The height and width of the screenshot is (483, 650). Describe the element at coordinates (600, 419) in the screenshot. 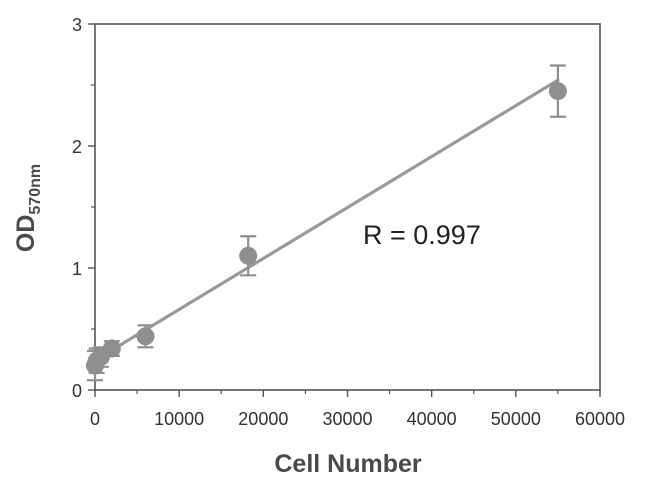

I see `x-tick-label: 60000` at that location.